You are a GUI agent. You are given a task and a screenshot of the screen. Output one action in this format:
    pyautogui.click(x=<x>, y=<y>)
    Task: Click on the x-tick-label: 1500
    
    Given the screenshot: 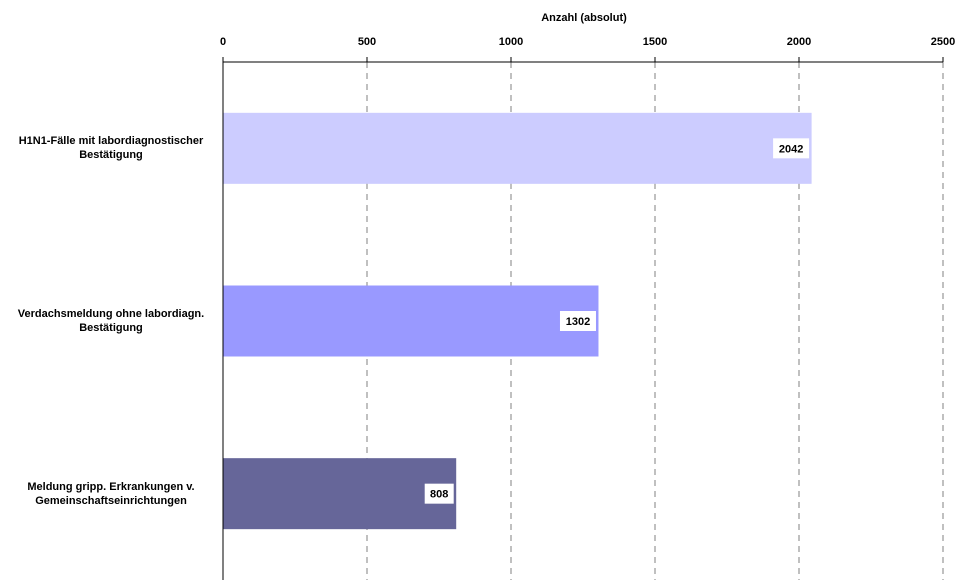 What is the action you would take?
    pyautogui.click(x=655, y=42)
    